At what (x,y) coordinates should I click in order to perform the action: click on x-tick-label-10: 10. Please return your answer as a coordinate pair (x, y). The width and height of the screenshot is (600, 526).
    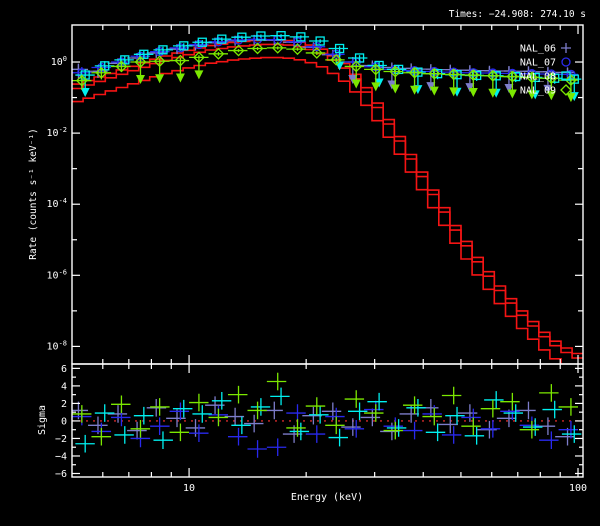
    Looking at the image, I should click on (189, 488).